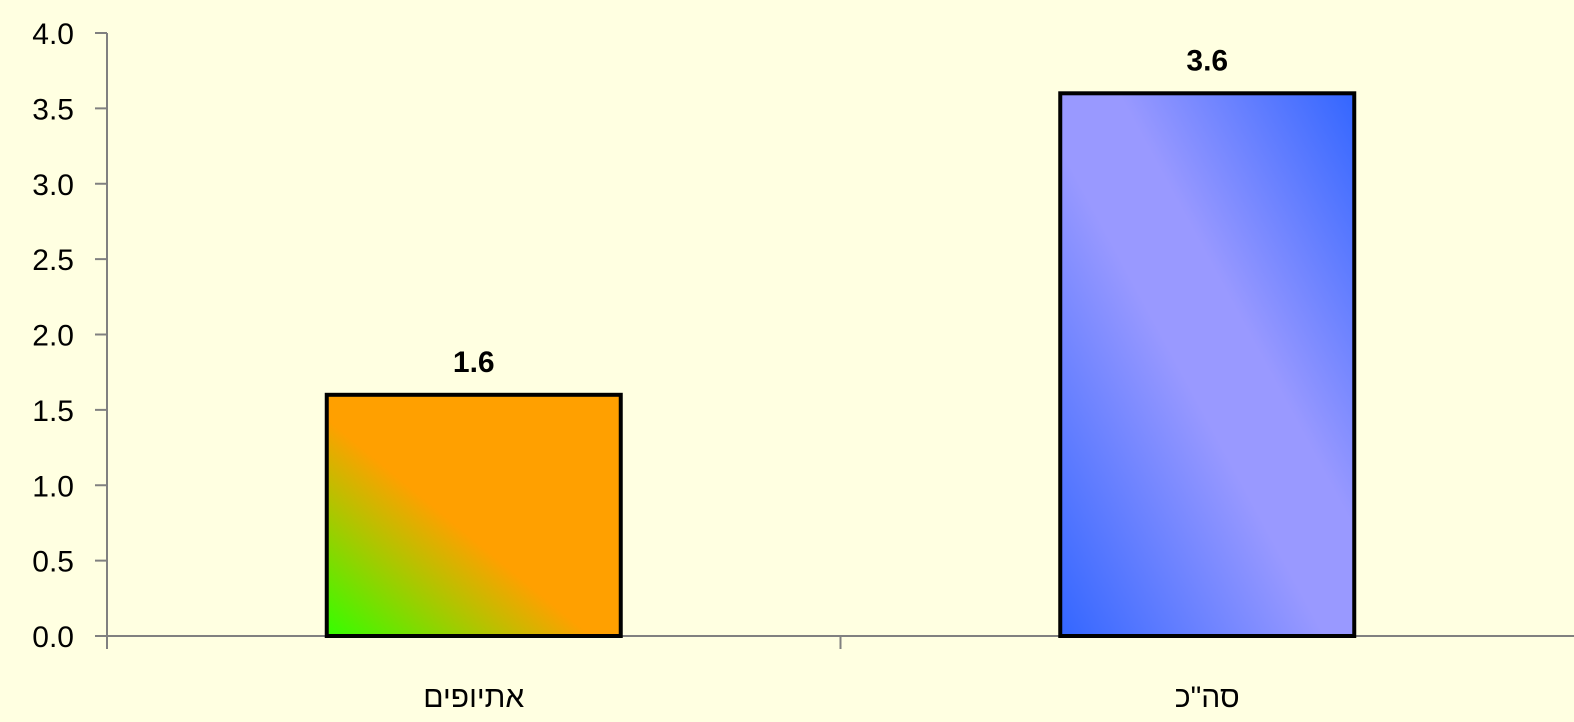 The image size is (1574, 722). I want to click on x-tick-label: סה"כ, so click(1207, 697).